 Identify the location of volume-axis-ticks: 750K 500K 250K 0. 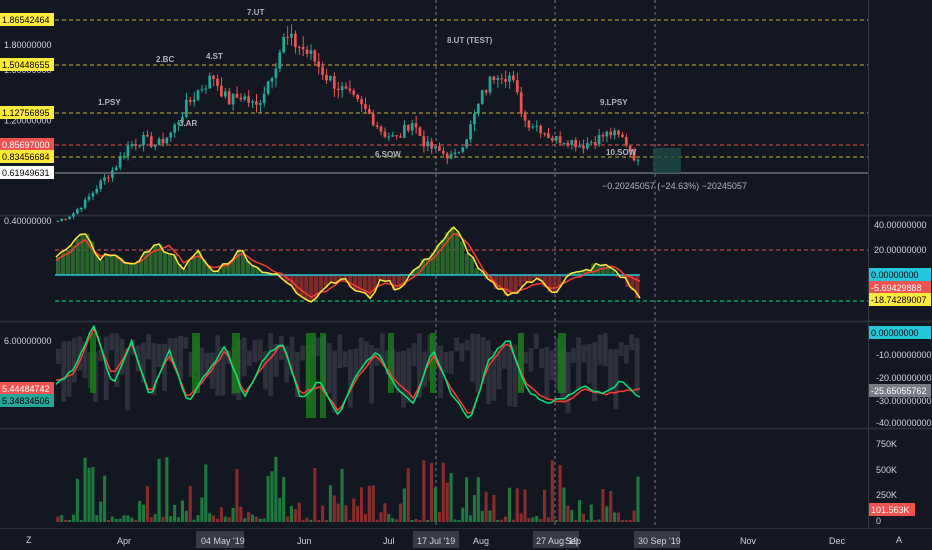
(886, 482).